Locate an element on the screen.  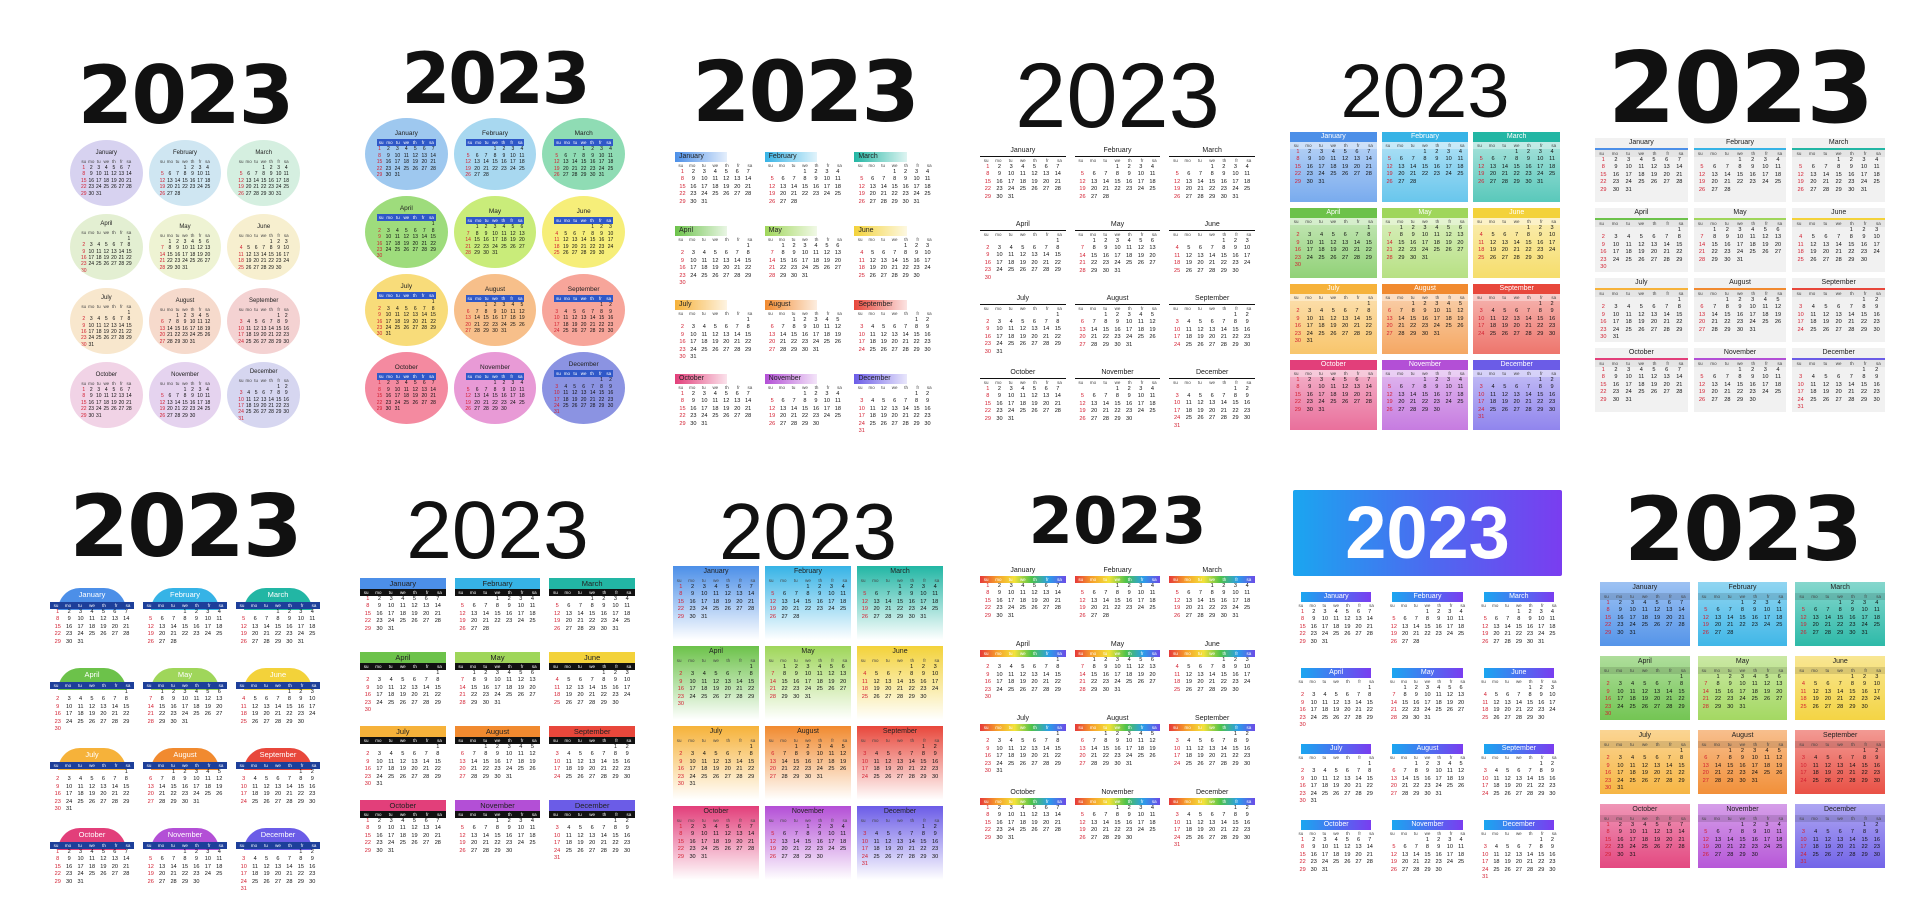
month-name: March is located at coordinates (1838, 142).